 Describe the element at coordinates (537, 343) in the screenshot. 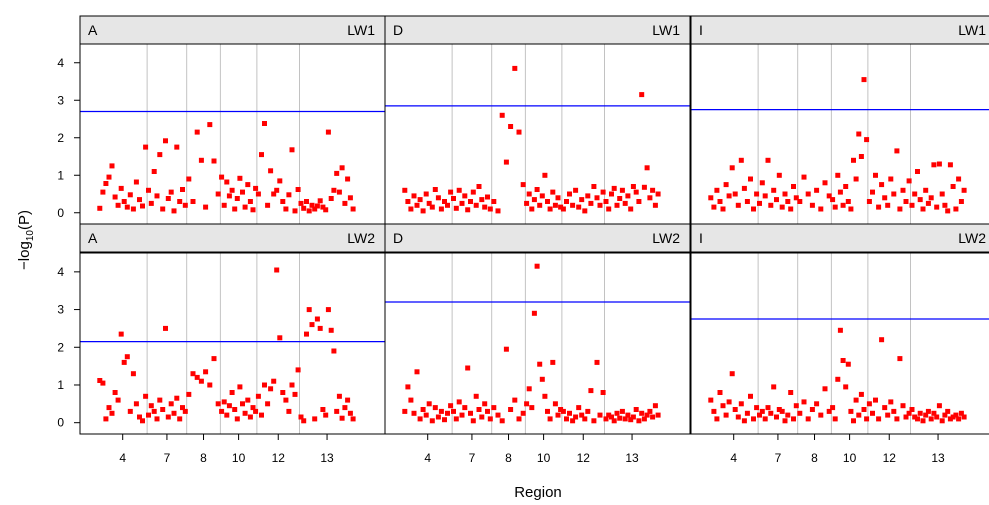

I see `panel-border` at that location.